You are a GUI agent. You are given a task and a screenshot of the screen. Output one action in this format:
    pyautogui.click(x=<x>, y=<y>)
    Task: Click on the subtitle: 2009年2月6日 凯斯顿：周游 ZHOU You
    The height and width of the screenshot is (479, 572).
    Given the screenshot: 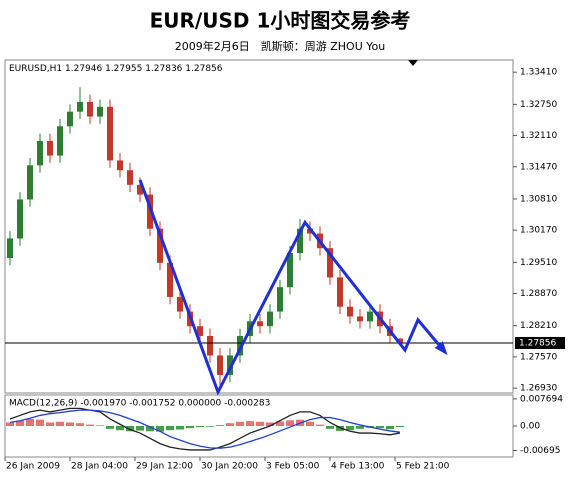 What is the action you would take?
    pyautogui.click(x=280, y=46)
    